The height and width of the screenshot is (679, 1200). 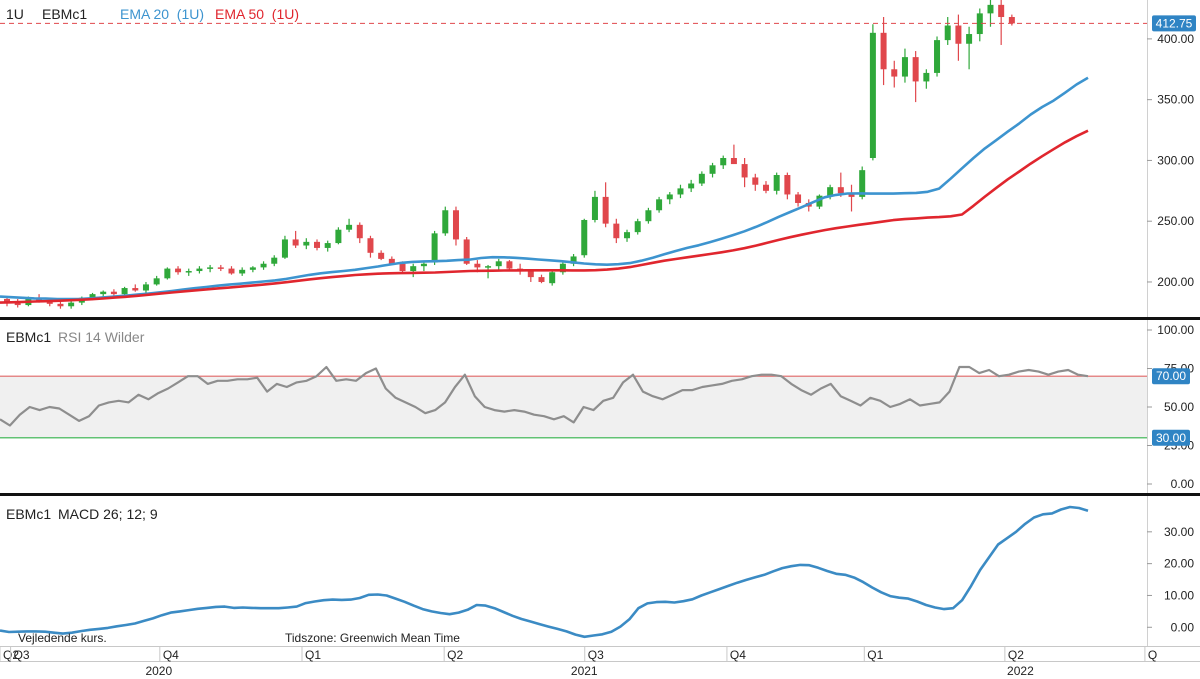 What do you see at coordinates (28, 337) in the screenshot?
I see `rsi-symbol-label: EBMc1` at bounding box center [28, 337].